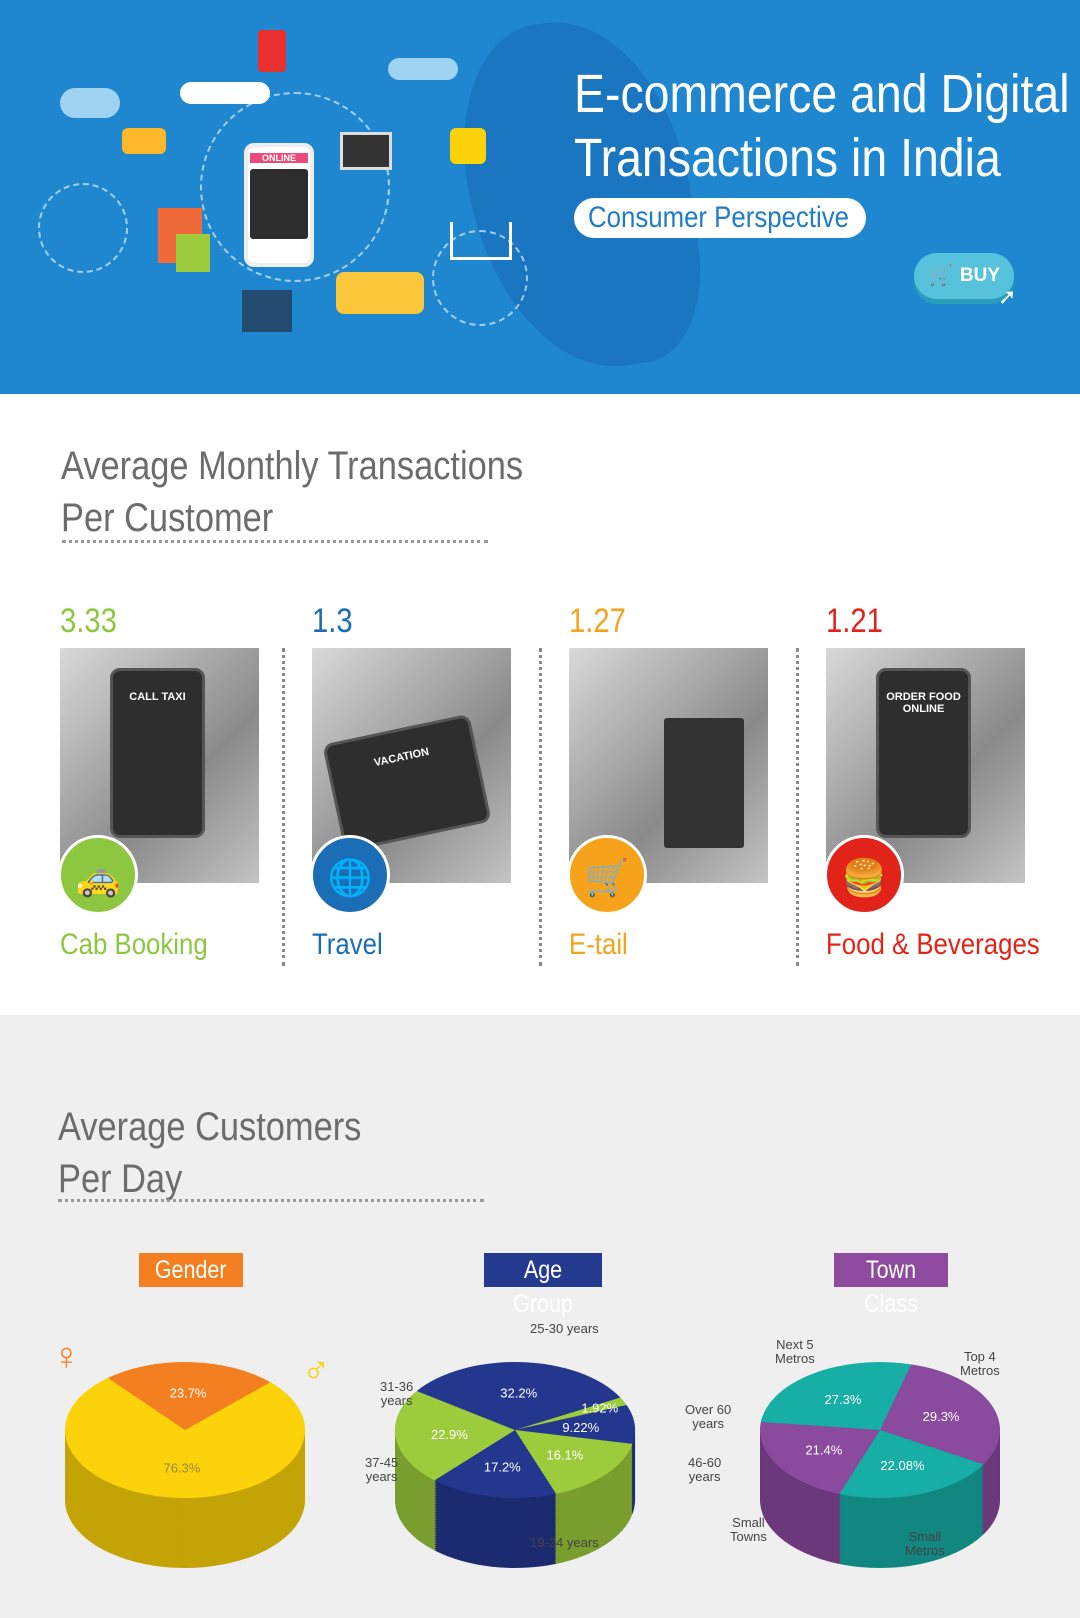 Image resolution: width=1080 pixels, height=1618 pixels. What do you see at coordinates (902, 1465) in the screenshot?
I see `slice-value-label: 22.08%` at bounding box center [902, 1465].